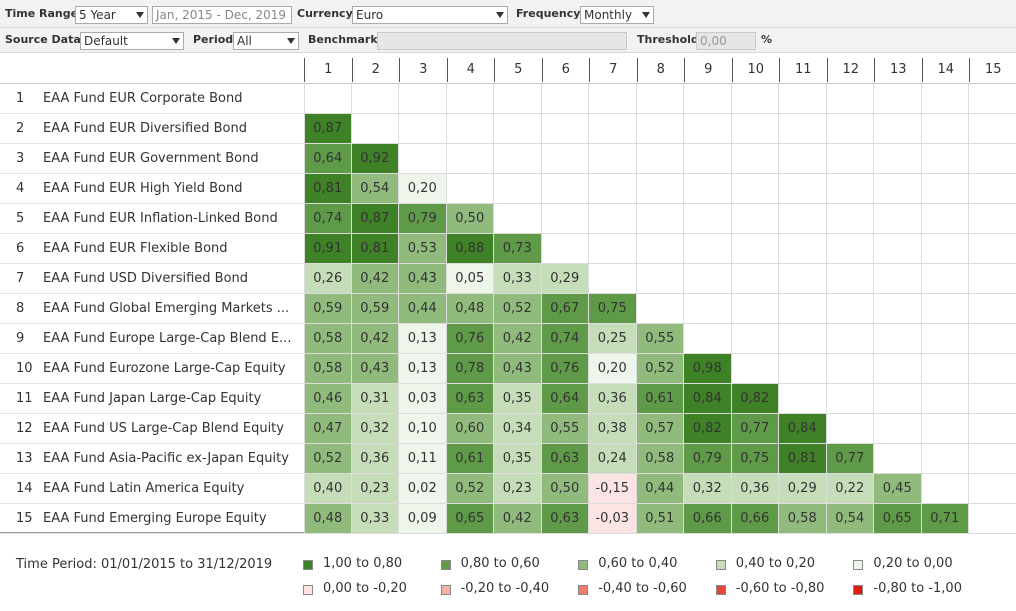  What do you see at coordinates (423, 429) in the screenshot?
I see `matrix-cell: 0,10` at bounding box center [423, 429].